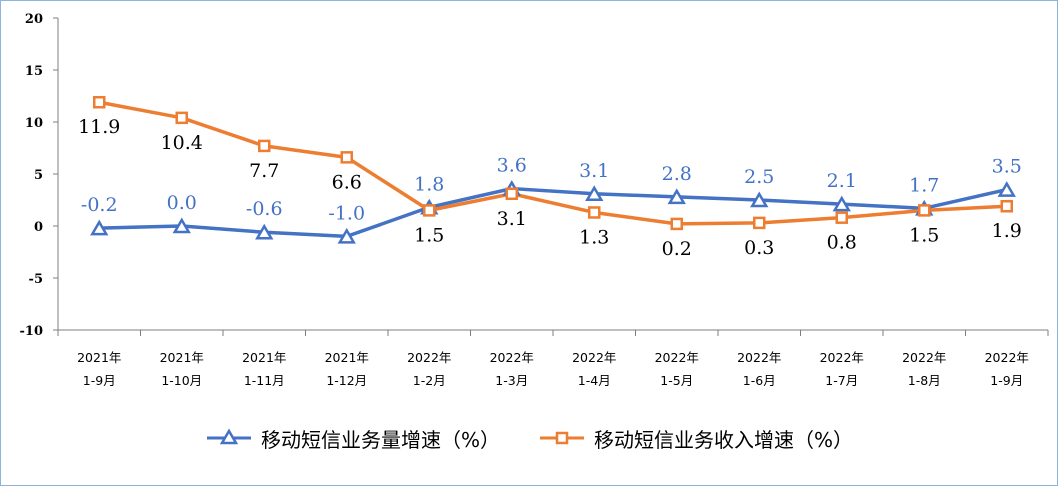  Describe the element at coordinates (841, 380) in the screenshot. I see `x-tick-label-period: 1-7月` at that location.